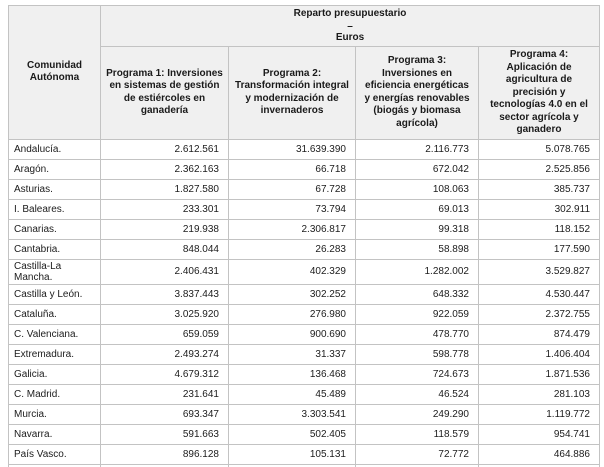 This screenshot has height=467, width=604. I want to click on value-cell-program2: 3.303.541, so click(292, 414).